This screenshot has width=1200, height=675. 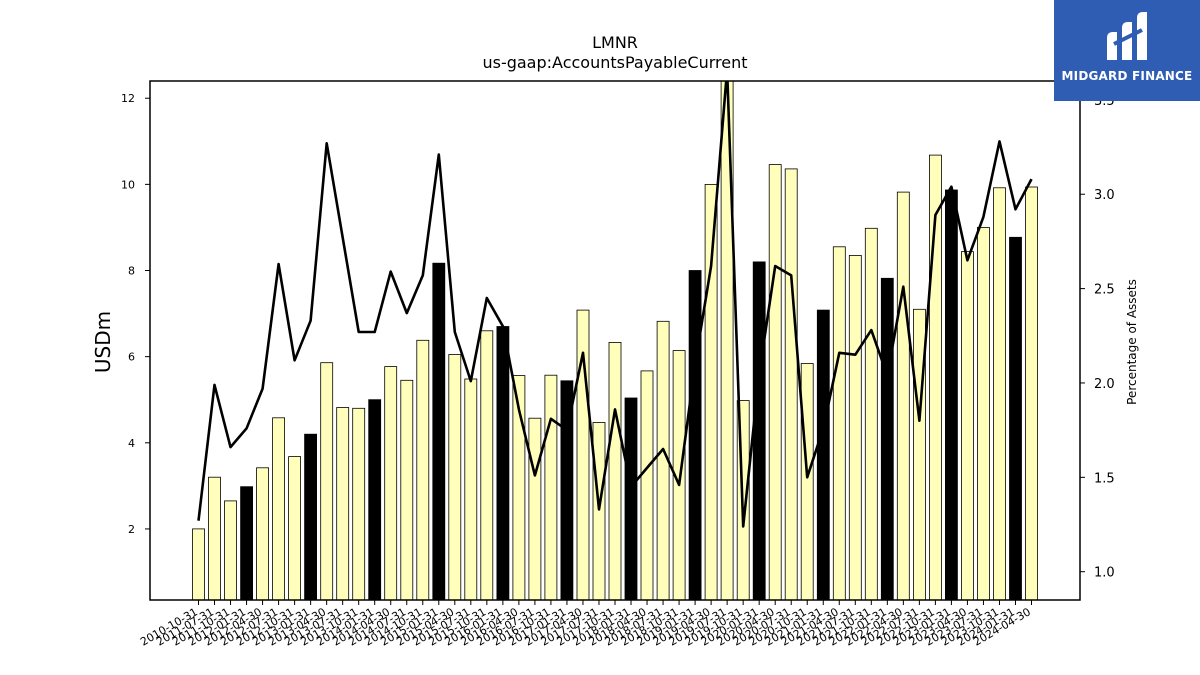 What do you see at coordinates (131, 357) in the screenshot?
I see `y-tick-label: 6` at bounding box center [131, 357].